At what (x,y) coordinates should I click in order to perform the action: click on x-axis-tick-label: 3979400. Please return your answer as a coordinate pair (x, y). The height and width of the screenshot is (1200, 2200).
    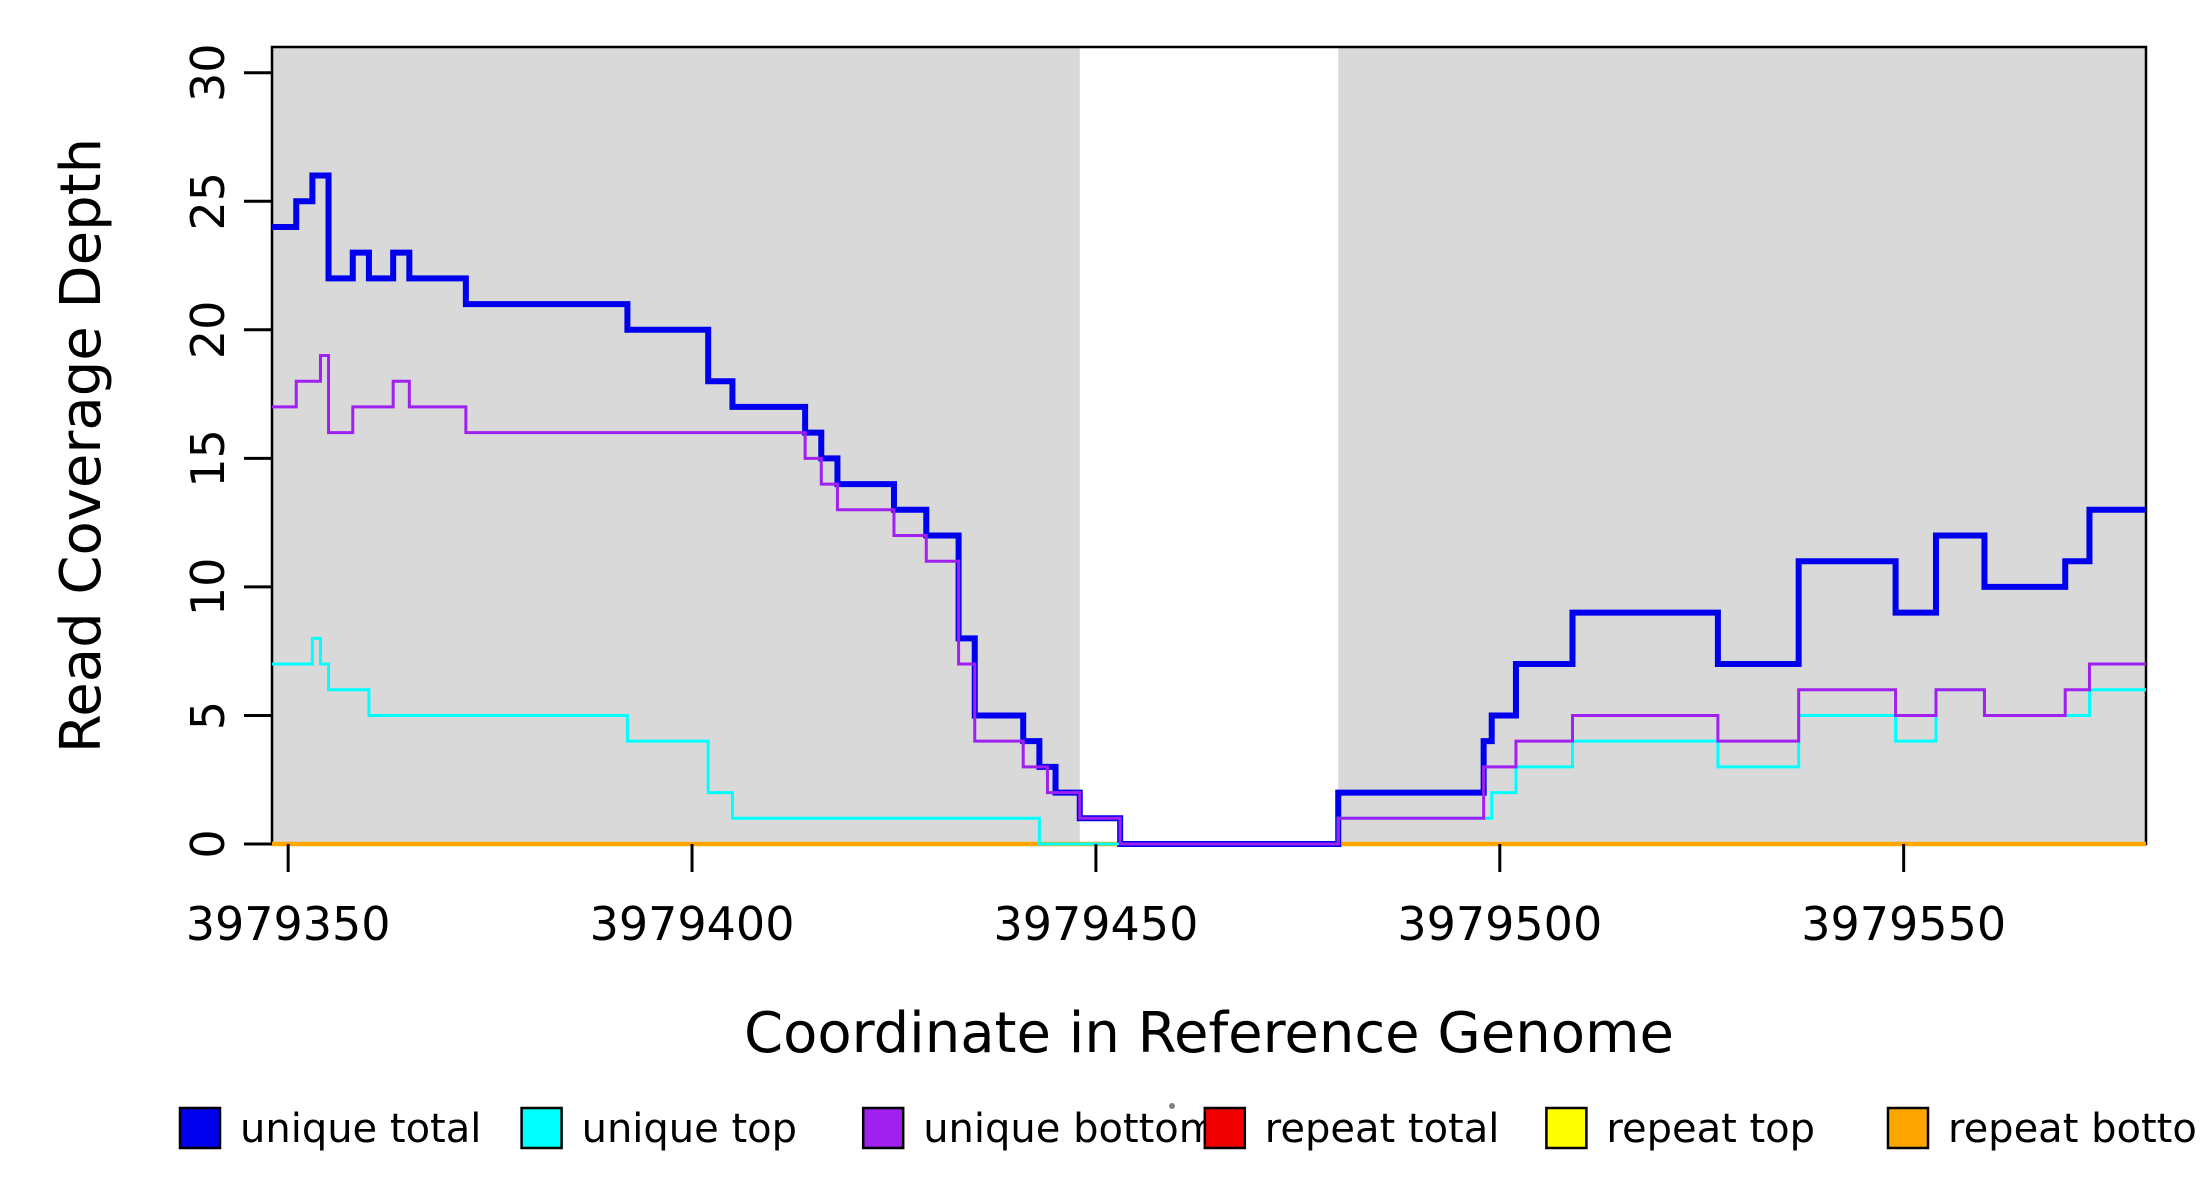
    Looking at the image, I should click on (692, 924).